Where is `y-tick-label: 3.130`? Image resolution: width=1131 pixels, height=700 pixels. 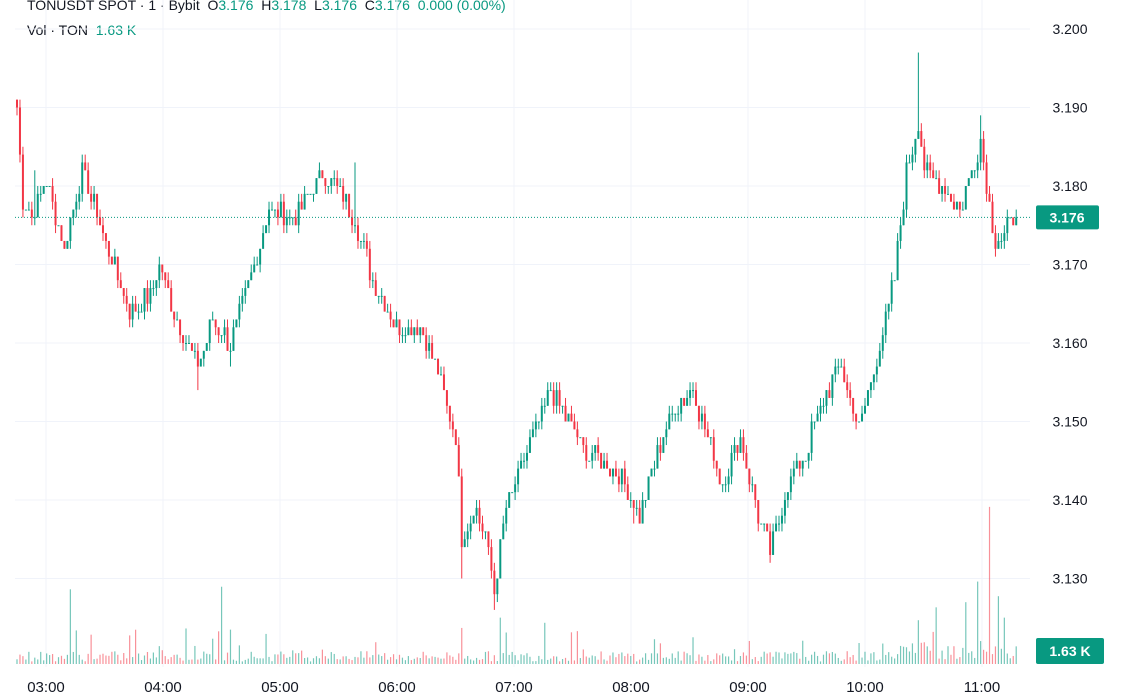 y-tick-label: 3.130 is located at coordinates (1069, 579).